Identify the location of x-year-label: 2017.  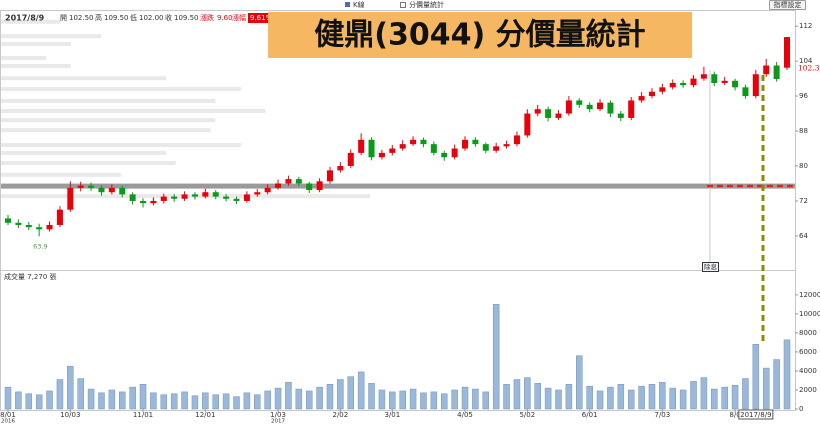
(278, 421).